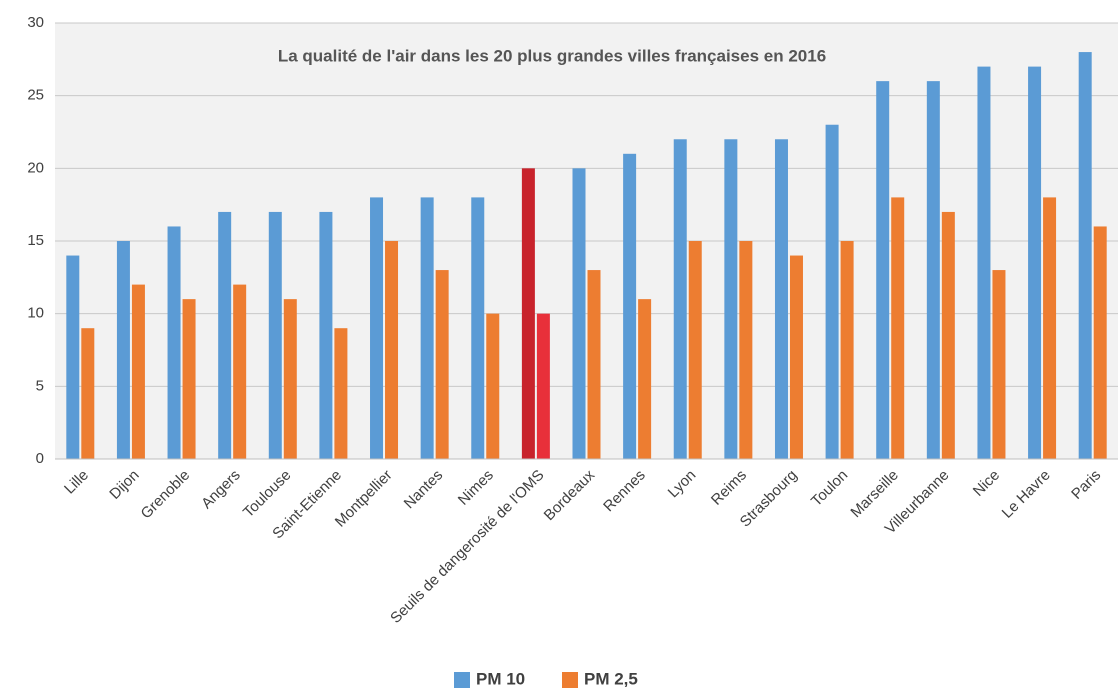 The image size is (1118, 690). What do you see at coordinates (124, 485) in the screenshot?
I see `x-tick-label: Dijon` at bounding box center [124, 485].